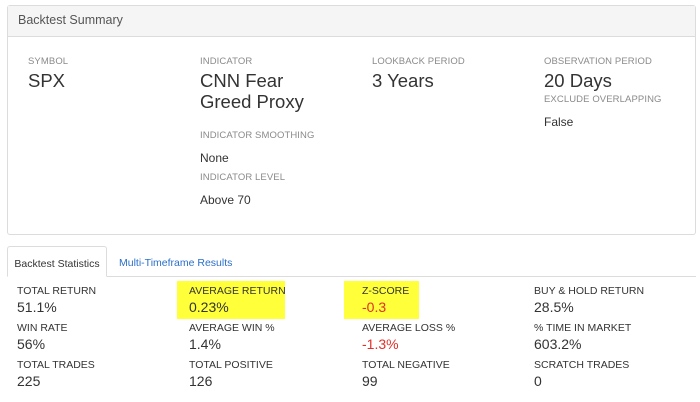 Image resolution: width=700 pixels, height=402 pixels. What do you see at coordinates (374, 307) in the screenshot?
I see `stat-value: -0.3` at bounding box center [374, 307].